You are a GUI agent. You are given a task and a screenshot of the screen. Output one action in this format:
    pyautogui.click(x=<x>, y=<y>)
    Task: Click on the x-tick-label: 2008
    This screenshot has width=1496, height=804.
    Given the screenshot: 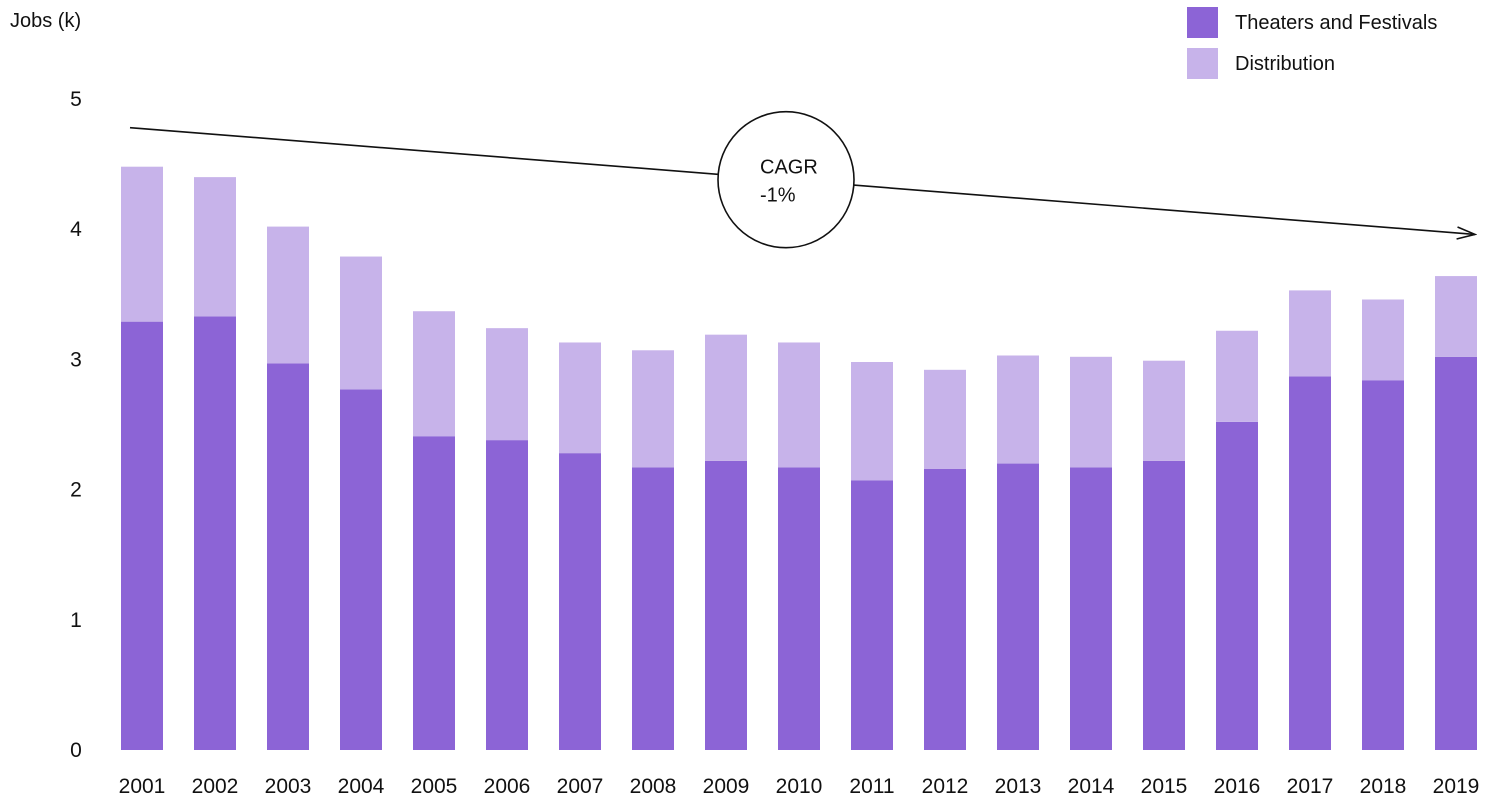 What is the action you would take?
    pyautogui.click(x=653, y=786)
    